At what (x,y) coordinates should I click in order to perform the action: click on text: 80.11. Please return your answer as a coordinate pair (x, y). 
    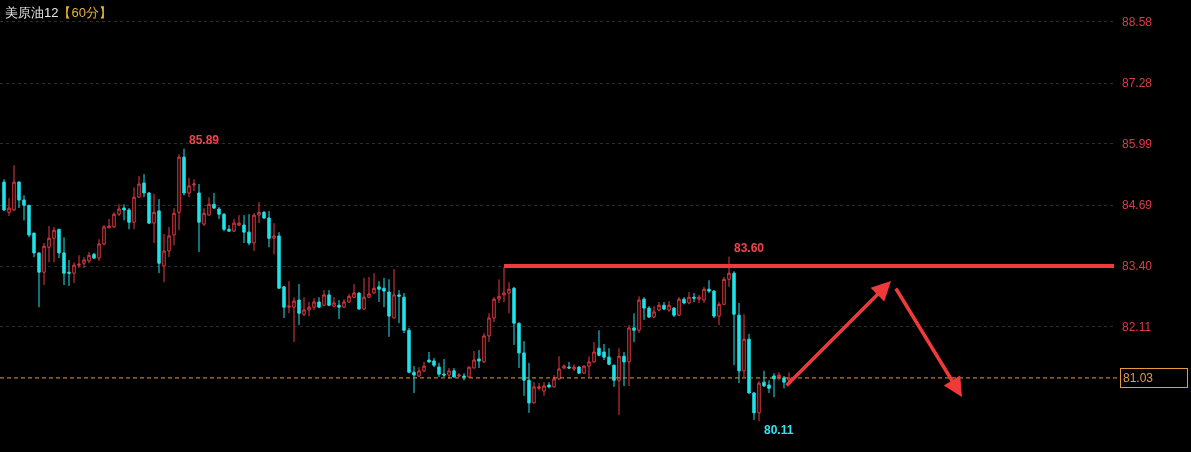
    Looking at the image, I should click on (779, 430).